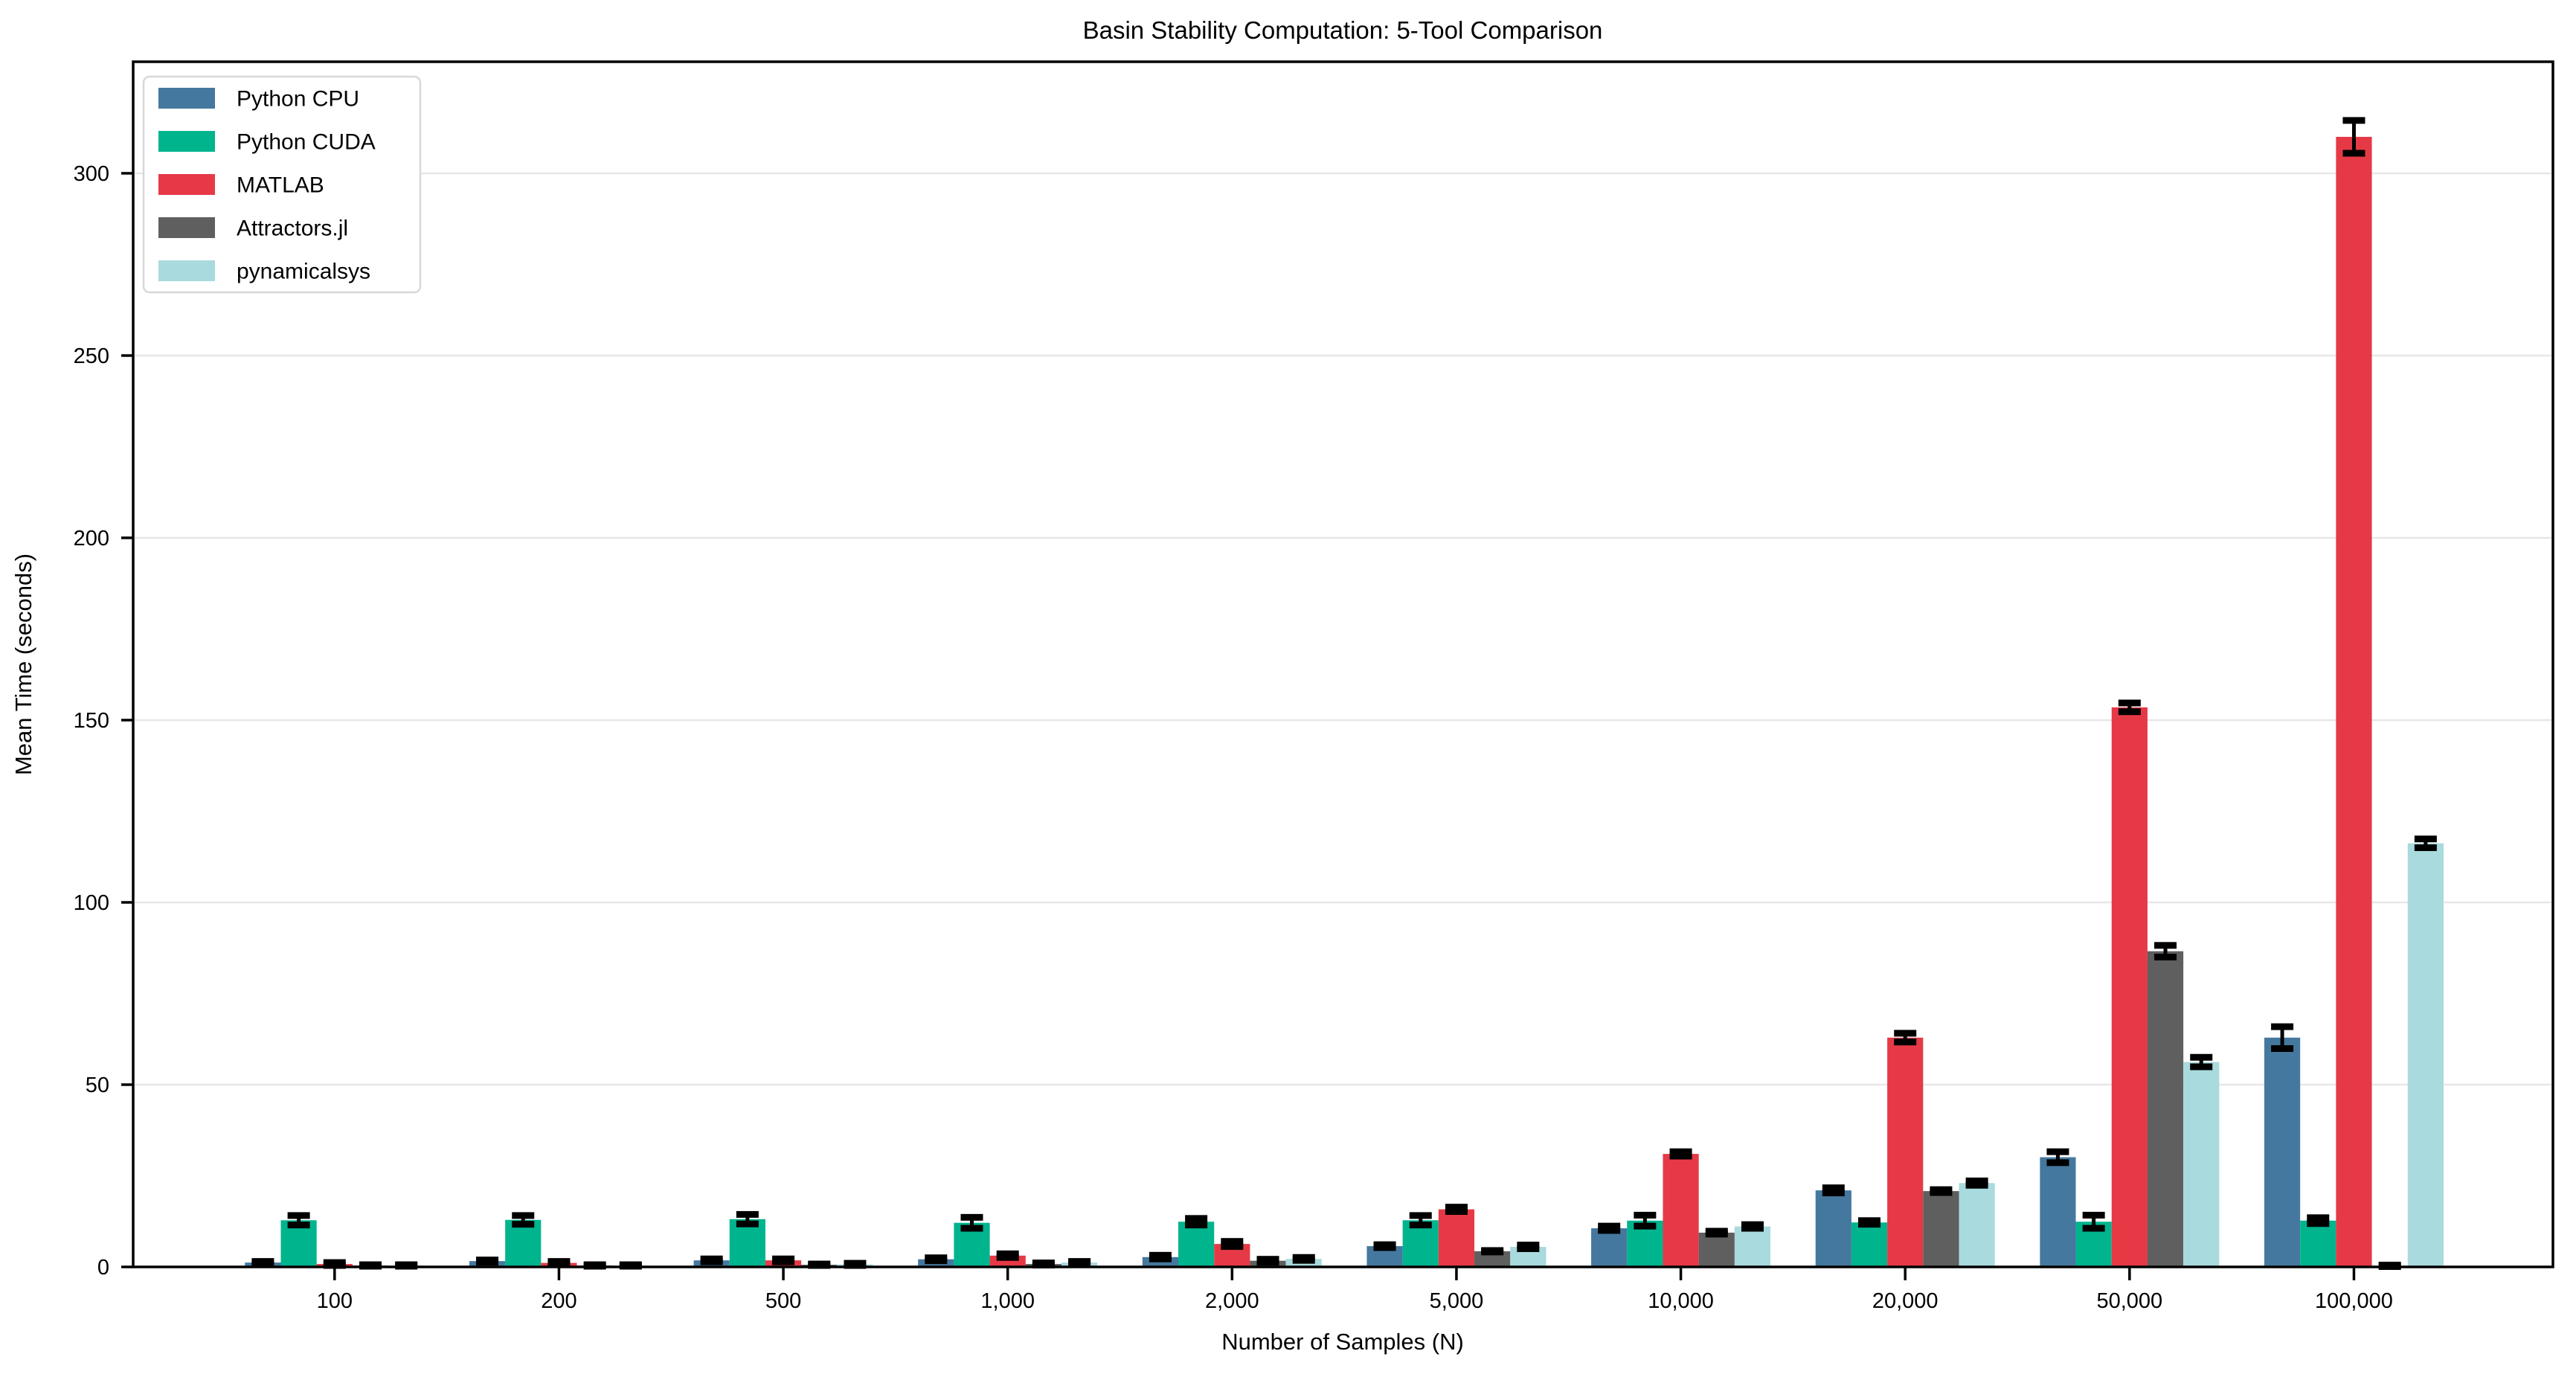  I want to click on legend-label: MATLAB, so click(280, 185).